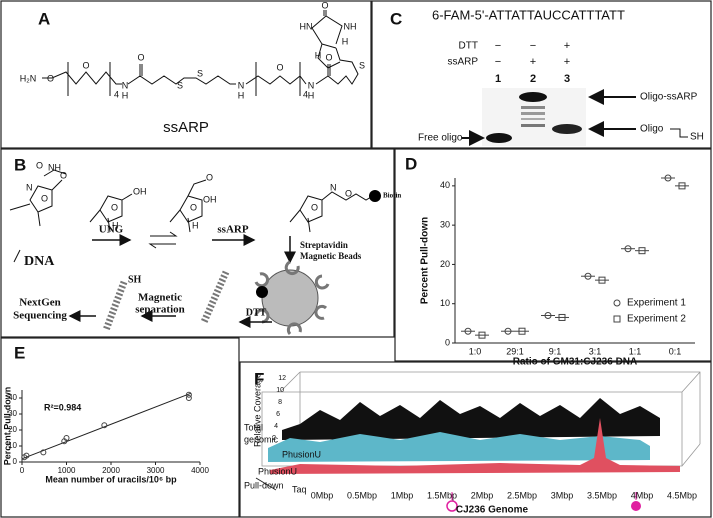 The height and width of the screenshot is (518, 713). I want to click on x-tick-label: 2000, so click(111, 470).